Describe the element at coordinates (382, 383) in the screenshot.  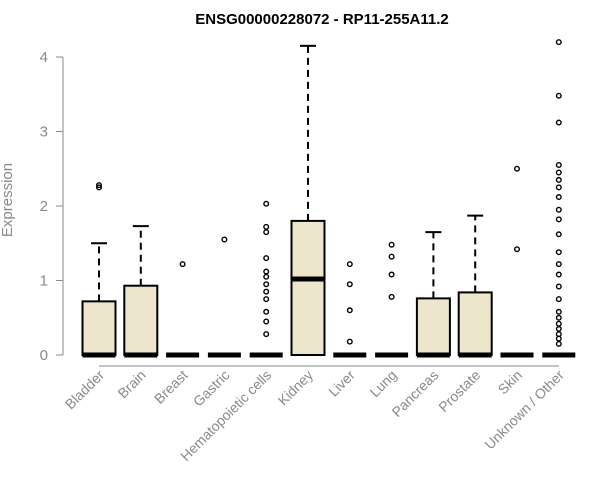
I see `x-tick-label: Lung` at that location.